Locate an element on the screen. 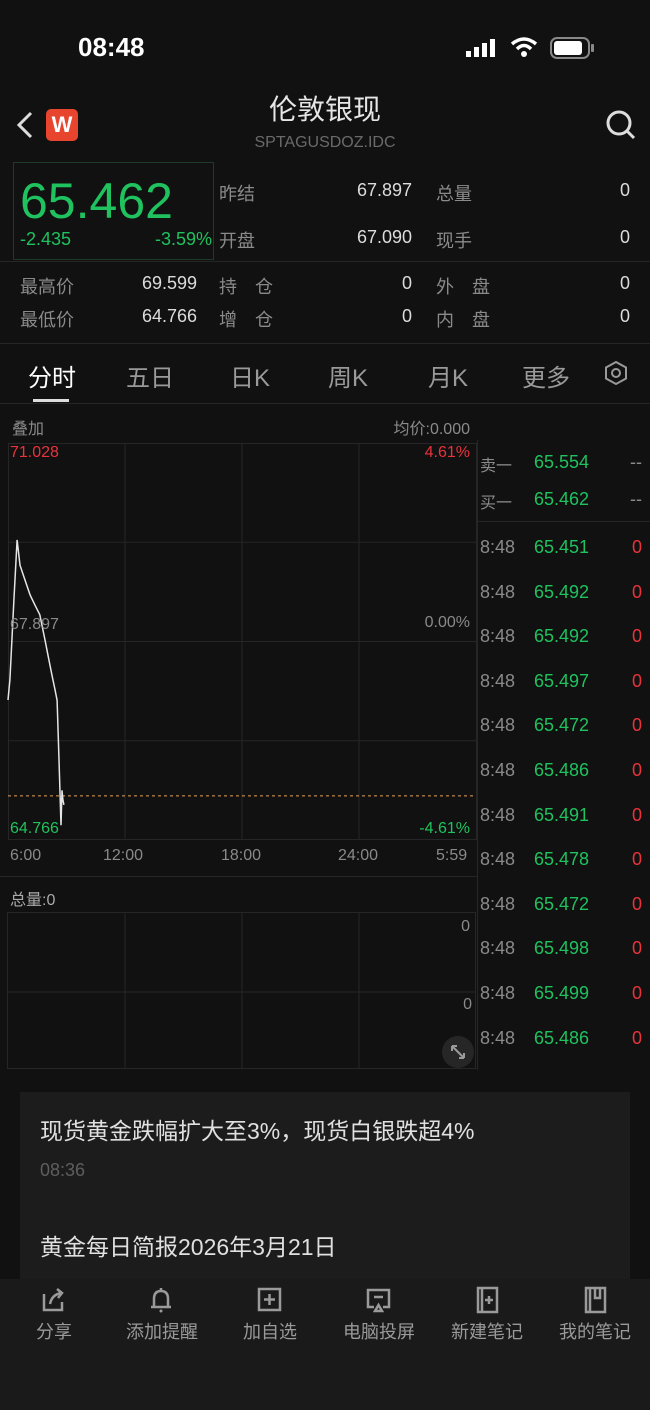 Image resolution: width=650 pixels, height=1410 pixels. field-value: 64.766 is located at coordinates (169, 316).